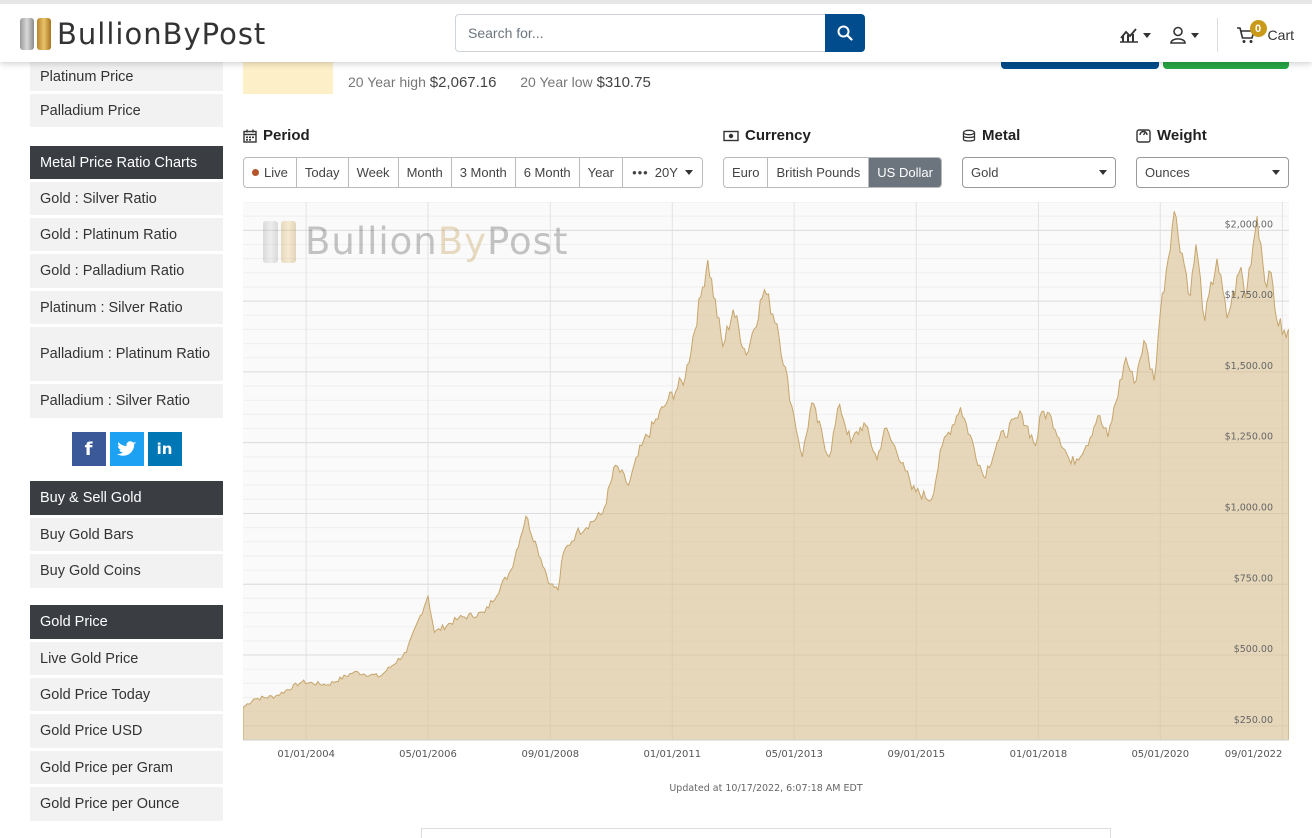 This screenshot has height=838, width=1312. Describe the element at coordinates (126, 658) in the screenshot. I see `sidebar-item-live-gold-price: Live Gold Price` at that location.